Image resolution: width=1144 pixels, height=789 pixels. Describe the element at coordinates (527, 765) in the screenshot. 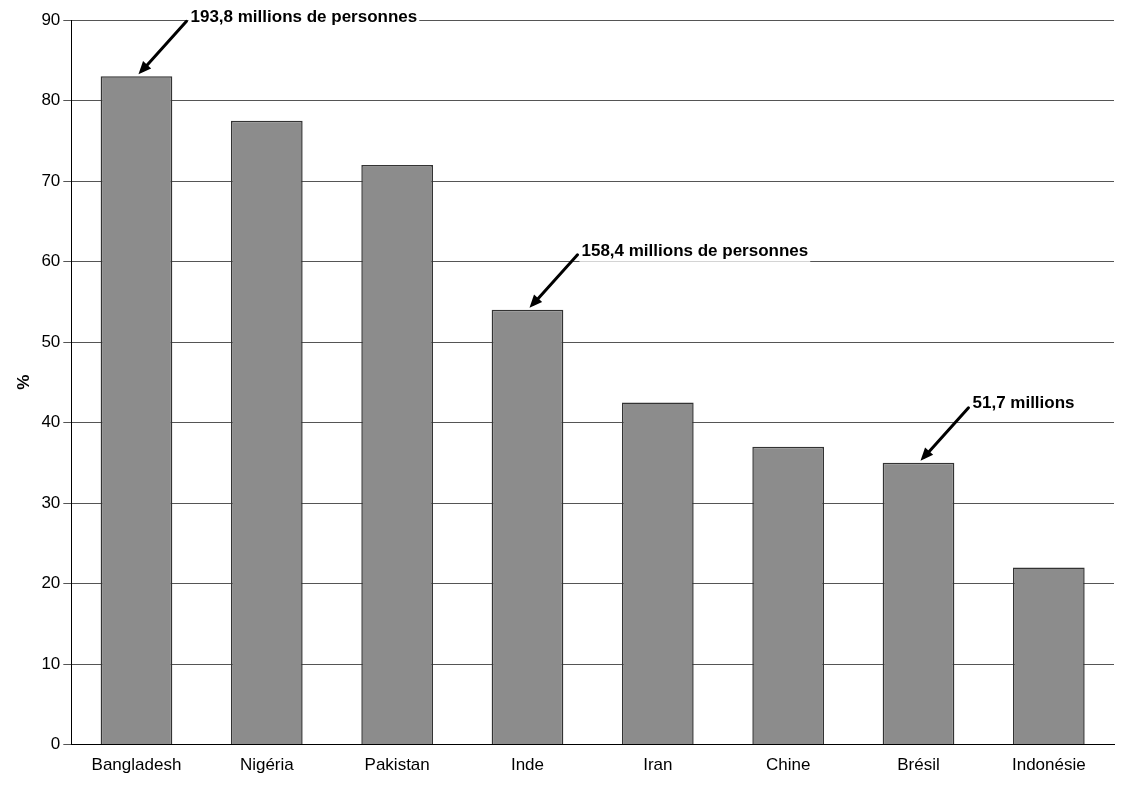

I see `x-tick-label: Inde` at that location.